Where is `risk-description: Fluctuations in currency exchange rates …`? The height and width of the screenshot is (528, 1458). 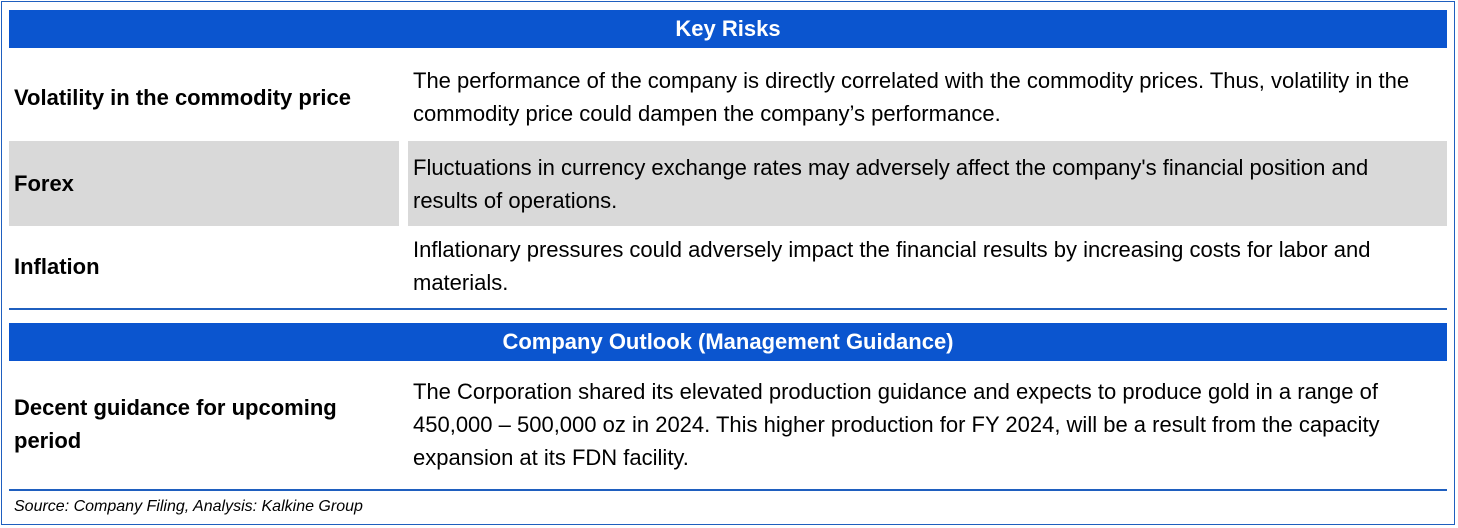
risk-description: Fluctuations in currency exchange rates … is located at coordinates (927, 183).